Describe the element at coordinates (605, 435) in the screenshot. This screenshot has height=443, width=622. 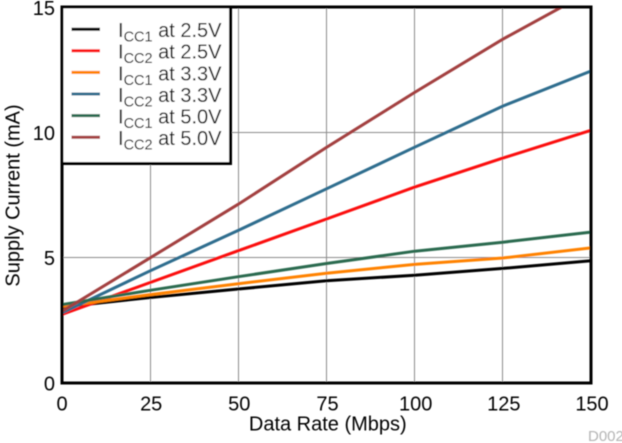
I see `svg-text: D002` at that location.